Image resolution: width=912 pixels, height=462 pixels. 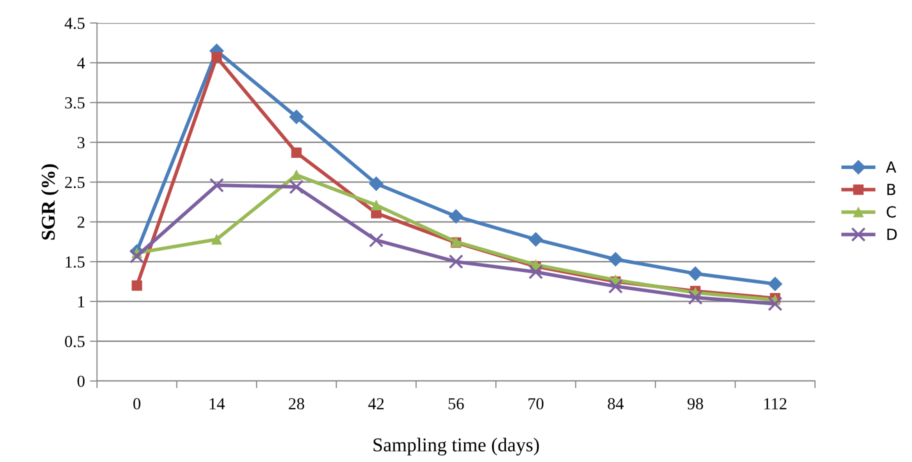 What do you see at coordinates (891, 190) in the screenshot?
I see `legend-label: B` at bounding box center [891, 190].